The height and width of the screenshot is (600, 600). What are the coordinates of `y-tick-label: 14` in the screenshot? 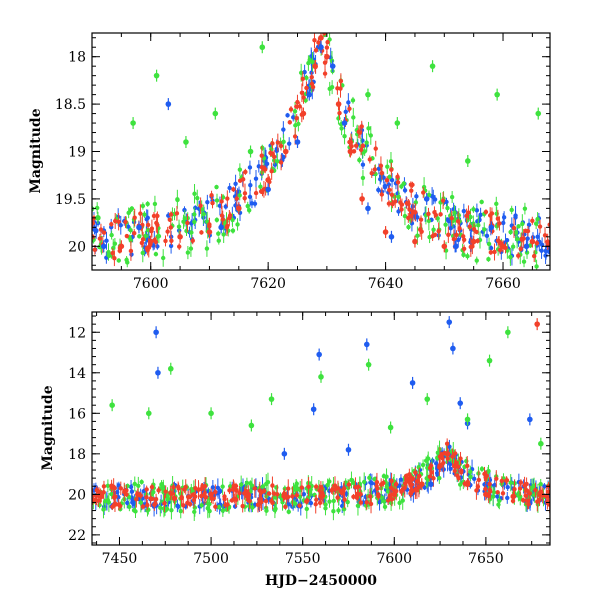 It's located at (77, 374).